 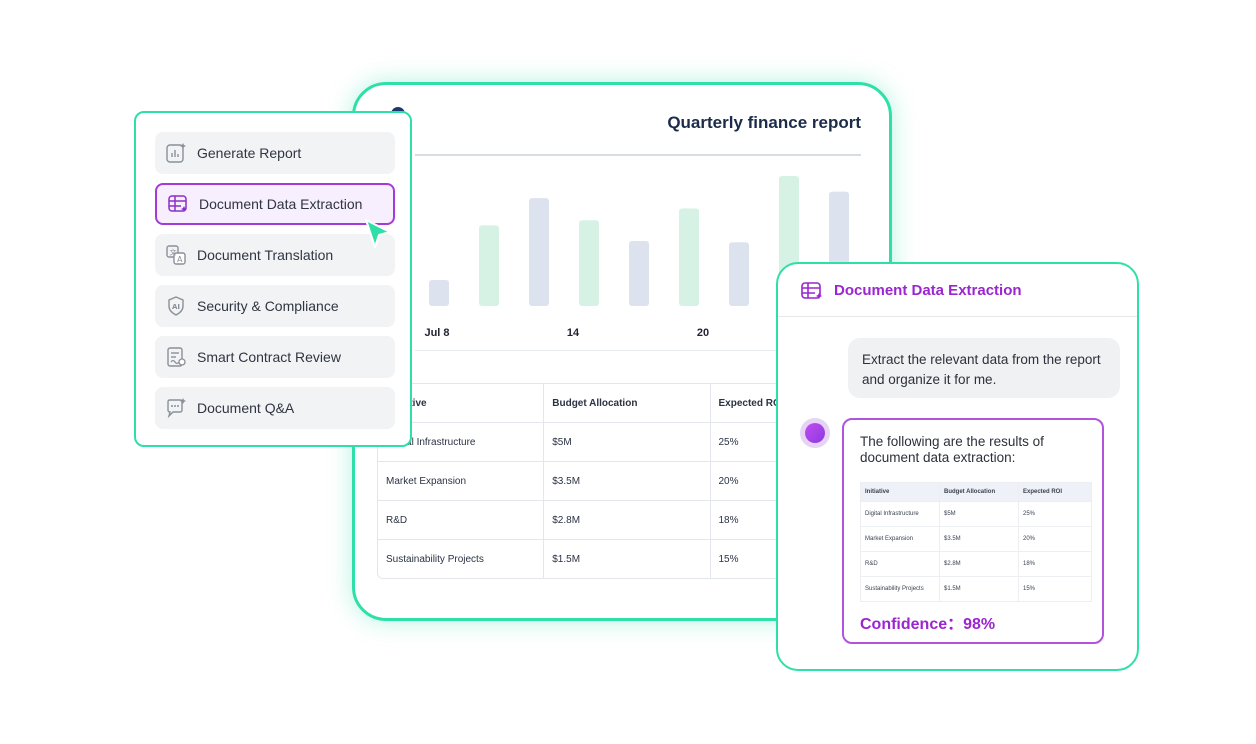 I want to click on chat-title: Document Data Extraction, so click(x=928, y=290).